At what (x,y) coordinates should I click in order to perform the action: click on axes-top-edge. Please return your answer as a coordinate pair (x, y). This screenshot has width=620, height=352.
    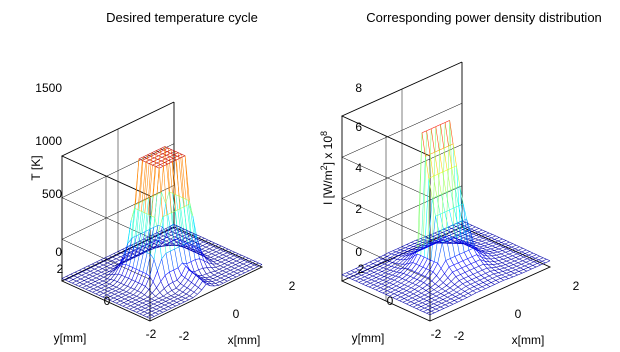
    Looking at the image, I should click on (117, 149).